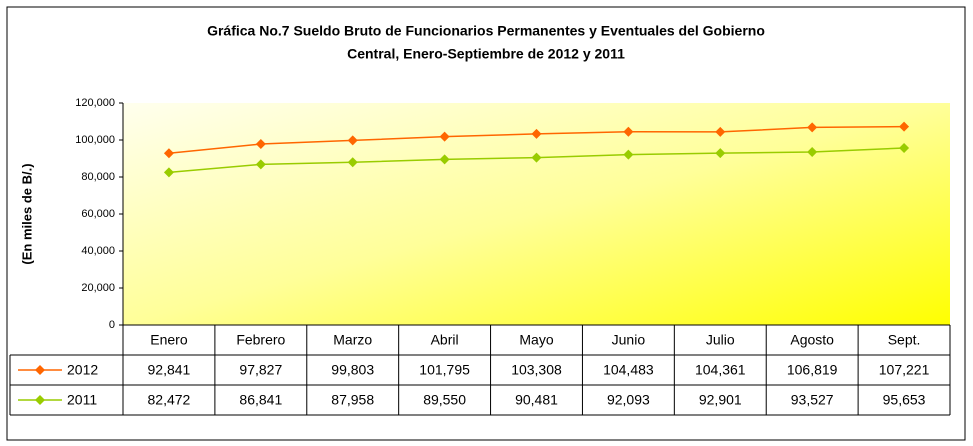  What do you see at coordinates (536, 400) in the screenshot?
I see `table-value: 90,481` at bounding box center [536, 400].